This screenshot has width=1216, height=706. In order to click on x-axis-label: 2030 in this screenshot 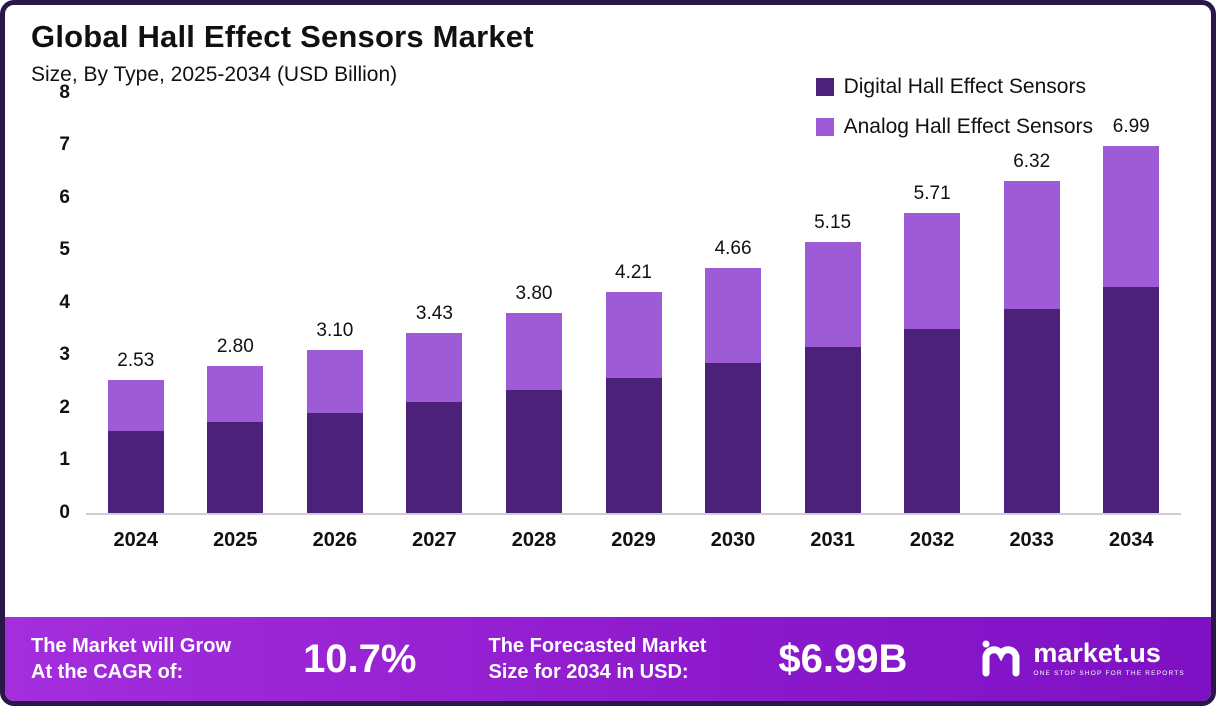, I will do `click(733, 539)`.